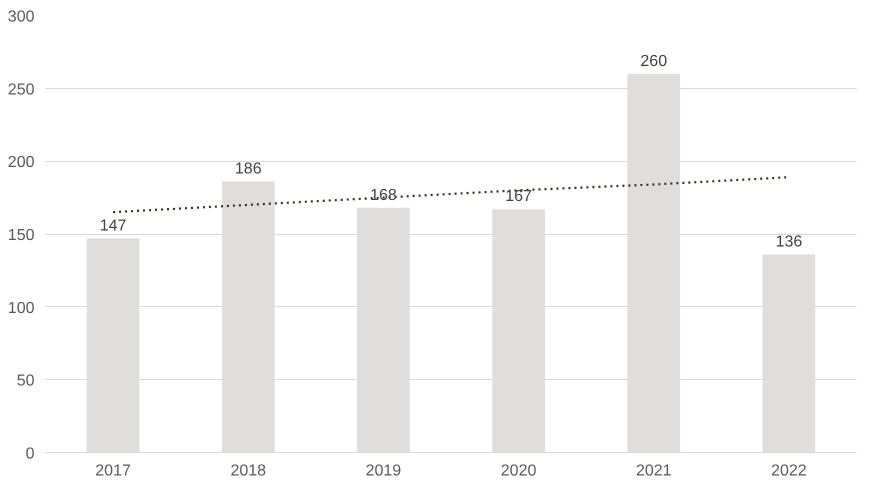 The image size is (873, 494). Describe the element at coordinates (248, 169) in the screenshot. I see `data-label: 186` at that location.